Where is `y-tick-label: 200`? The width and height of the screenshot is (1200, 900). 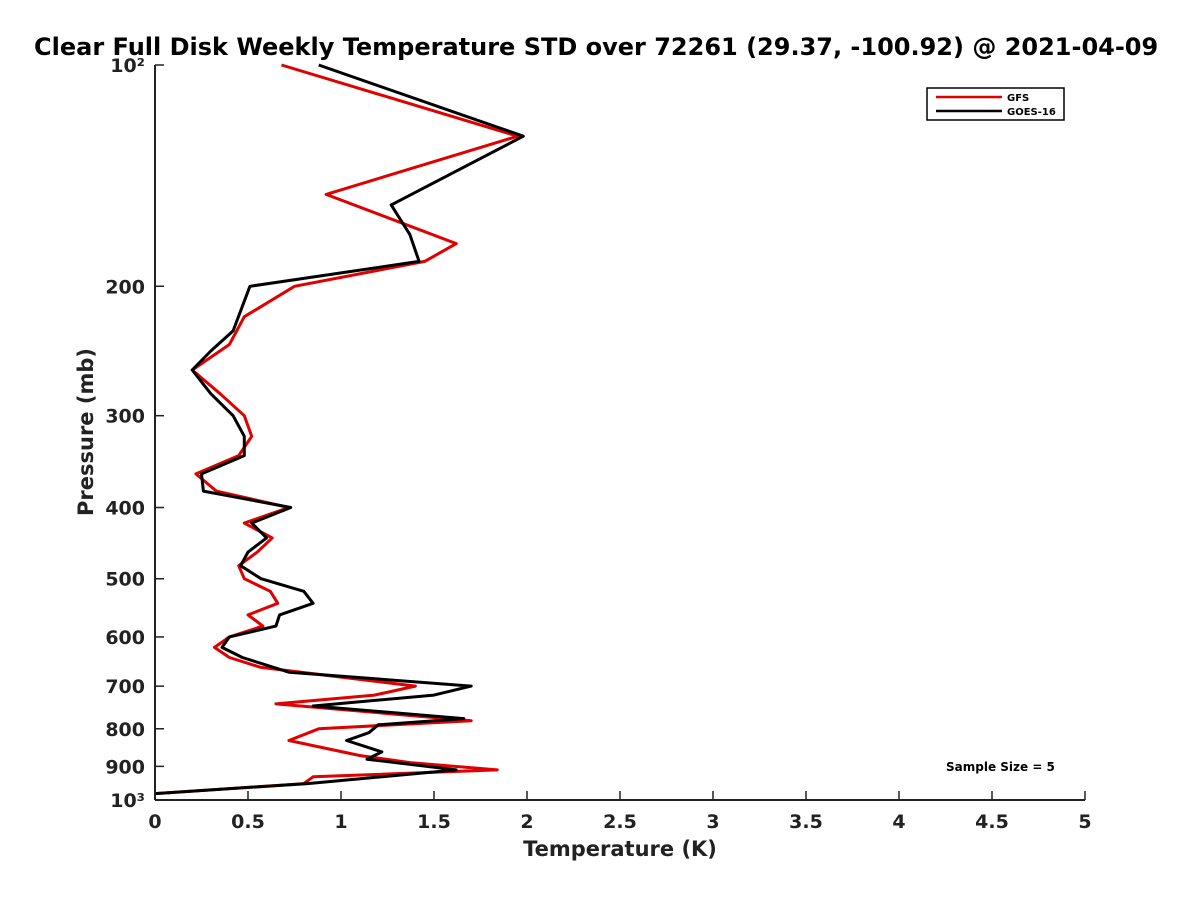 y-tick-label: 200 is located at coordinates (125, 287).